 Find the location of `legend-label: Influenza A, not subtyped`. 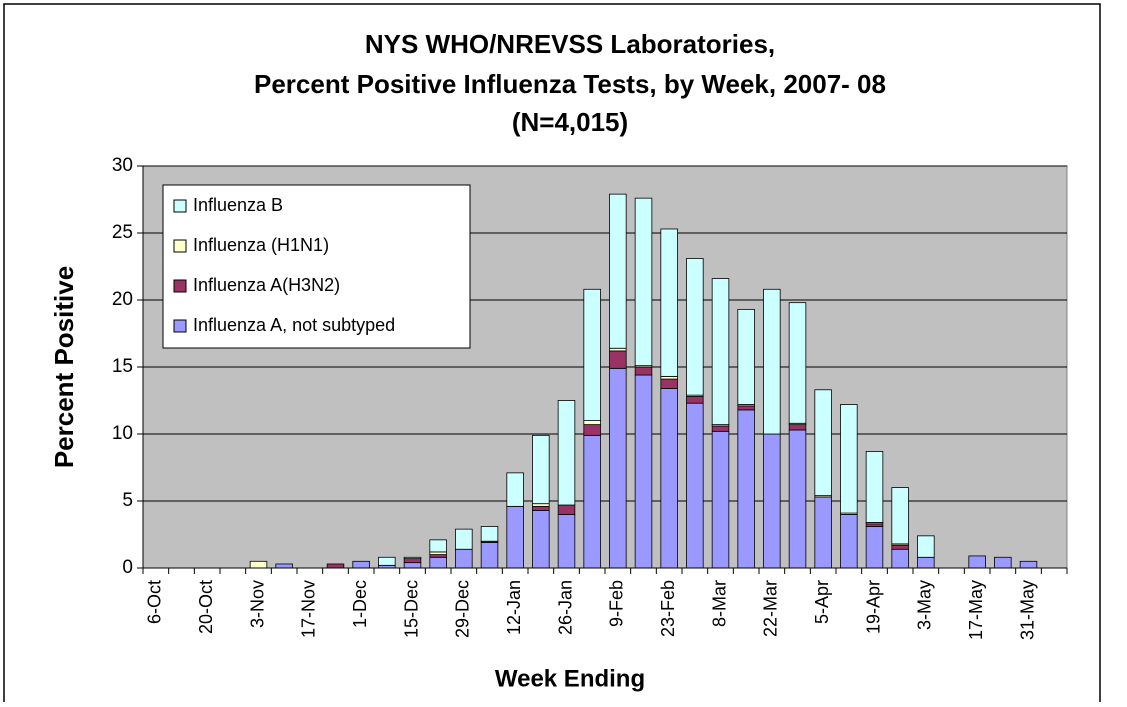

legend-label: Influenza A, not subtyped is located at coordinates (294, 325).